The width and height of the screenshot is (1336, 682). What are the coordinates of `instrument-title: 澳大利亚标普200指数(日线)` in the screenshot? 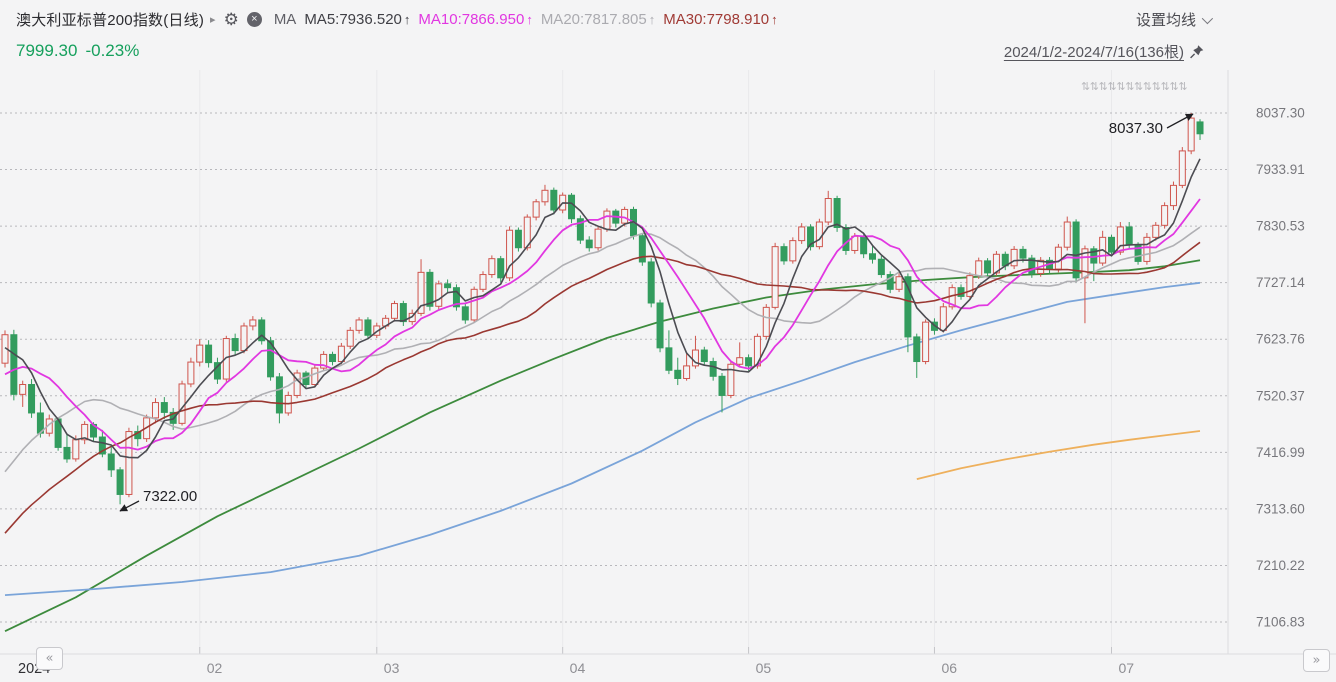 It's located at (110, 20).